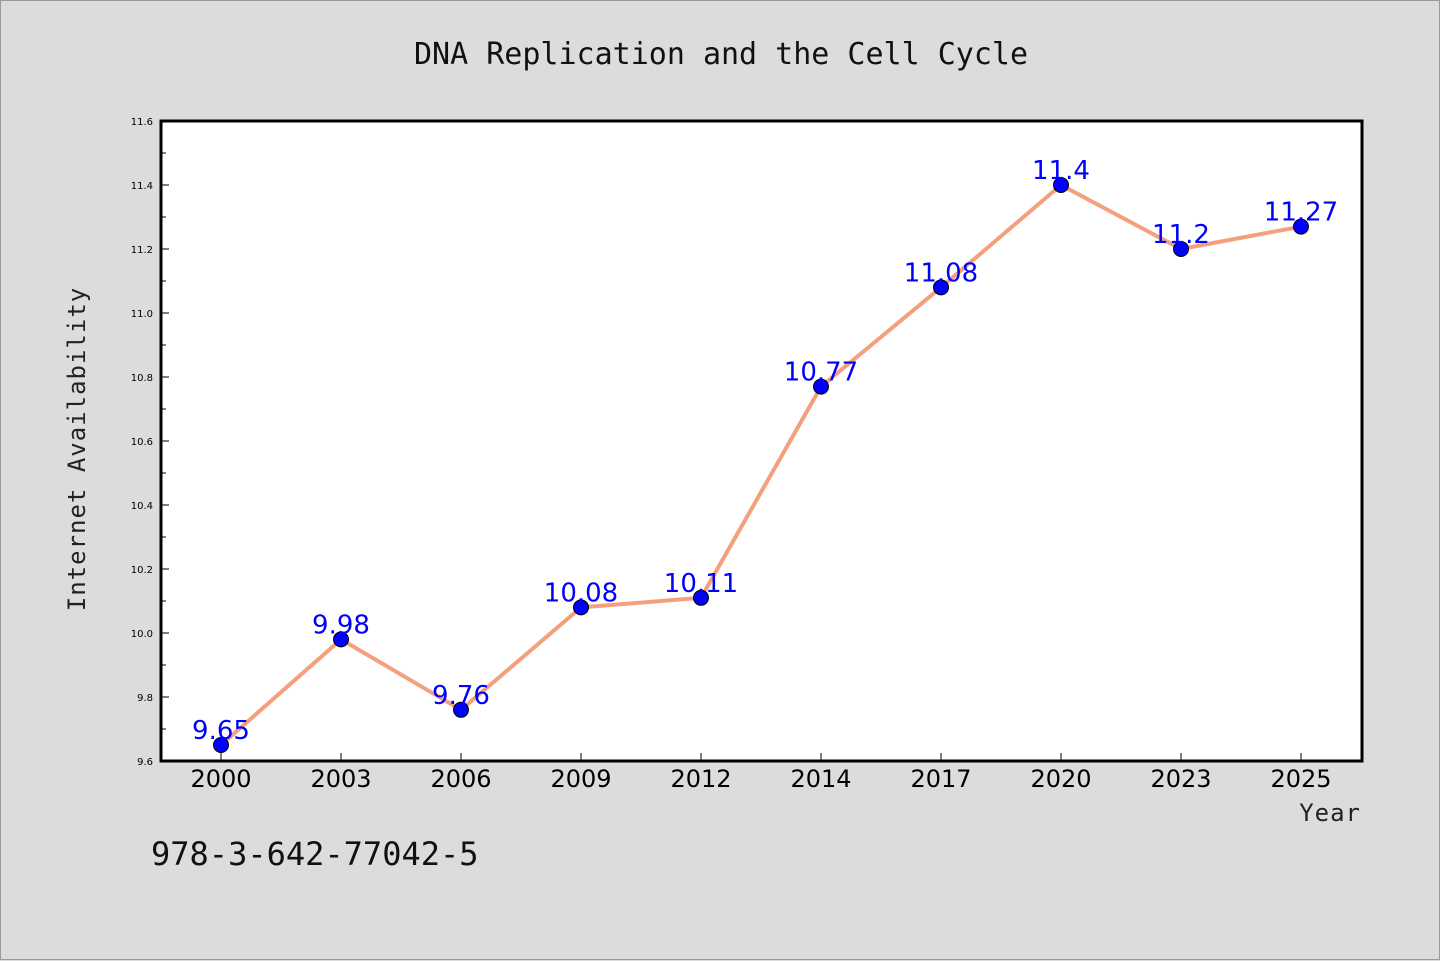  Describe the element at coordinates (700, 779) in the screenshot. I see `x-tick-label: 2012` at that location.